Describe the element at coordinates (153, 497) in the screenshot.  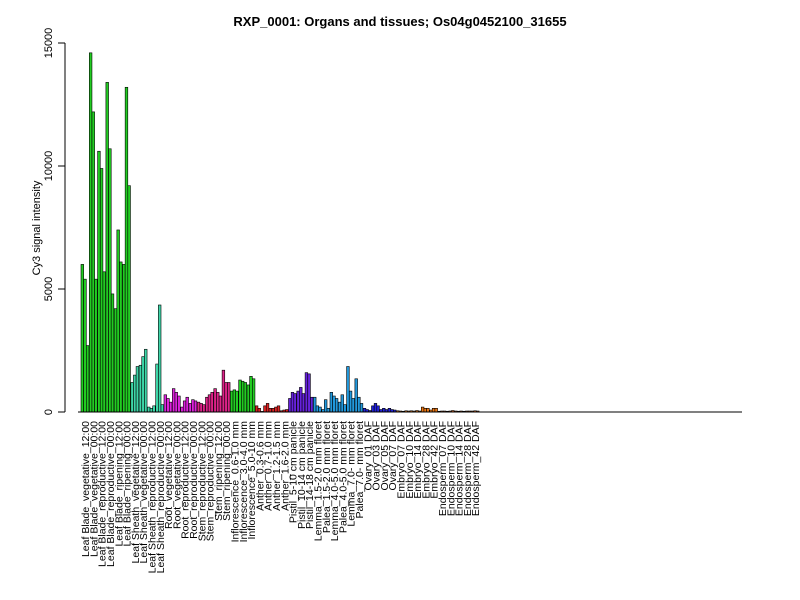
I see `category-label-8: Leaf Sheath_reproductive_12:00` at that location.